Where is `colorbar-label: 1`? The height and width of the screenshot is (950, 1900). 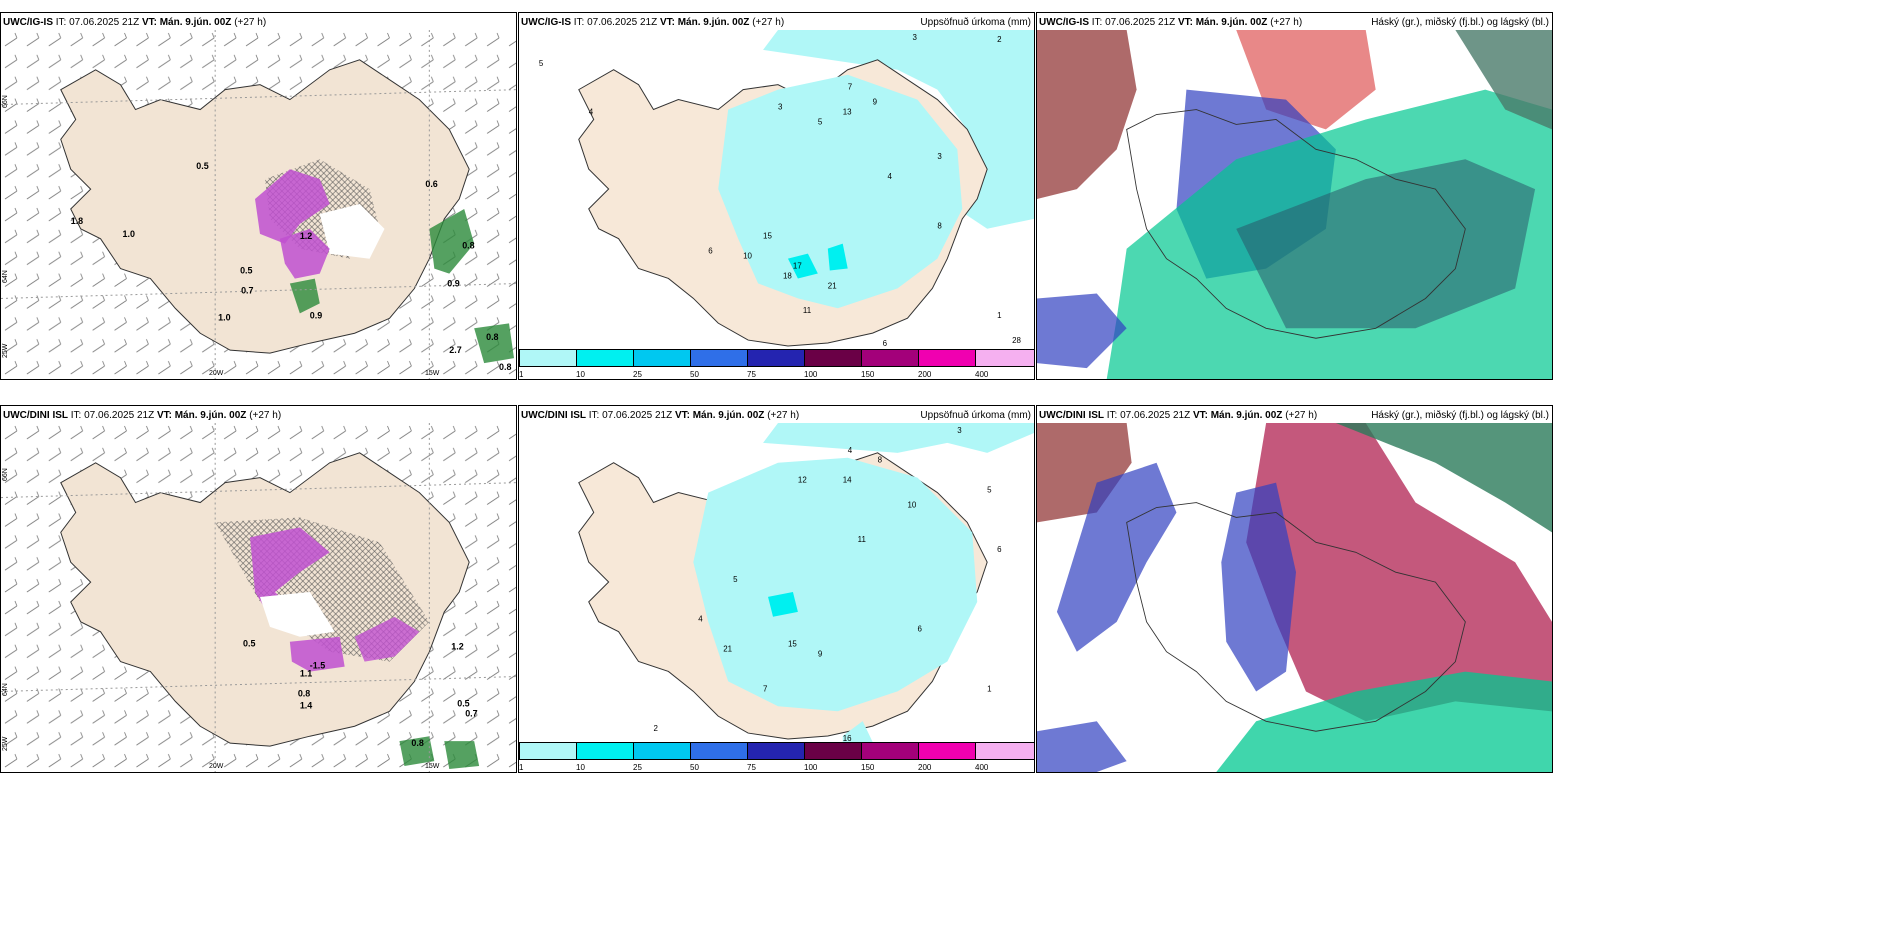 colorbar-label: 1 is located at coordinates (521, 767).